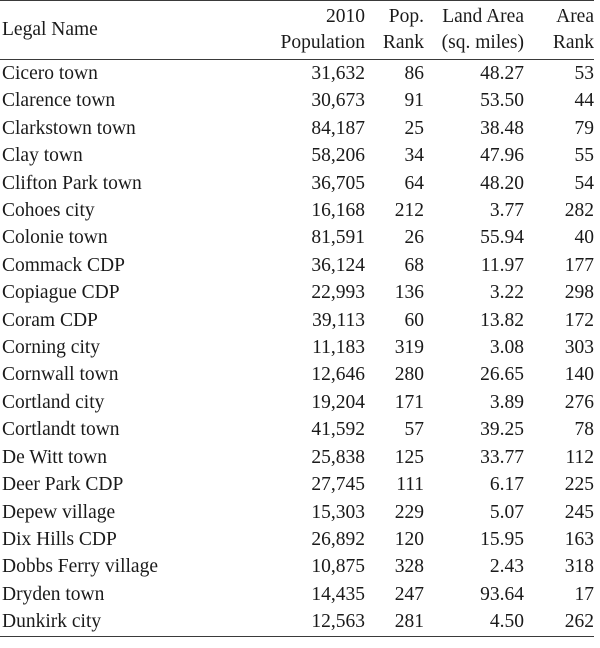  What do you see at coordinates (338, 402) in the screenshot?
I see `cell-population: 19,204` at bounding box center [338, 402].